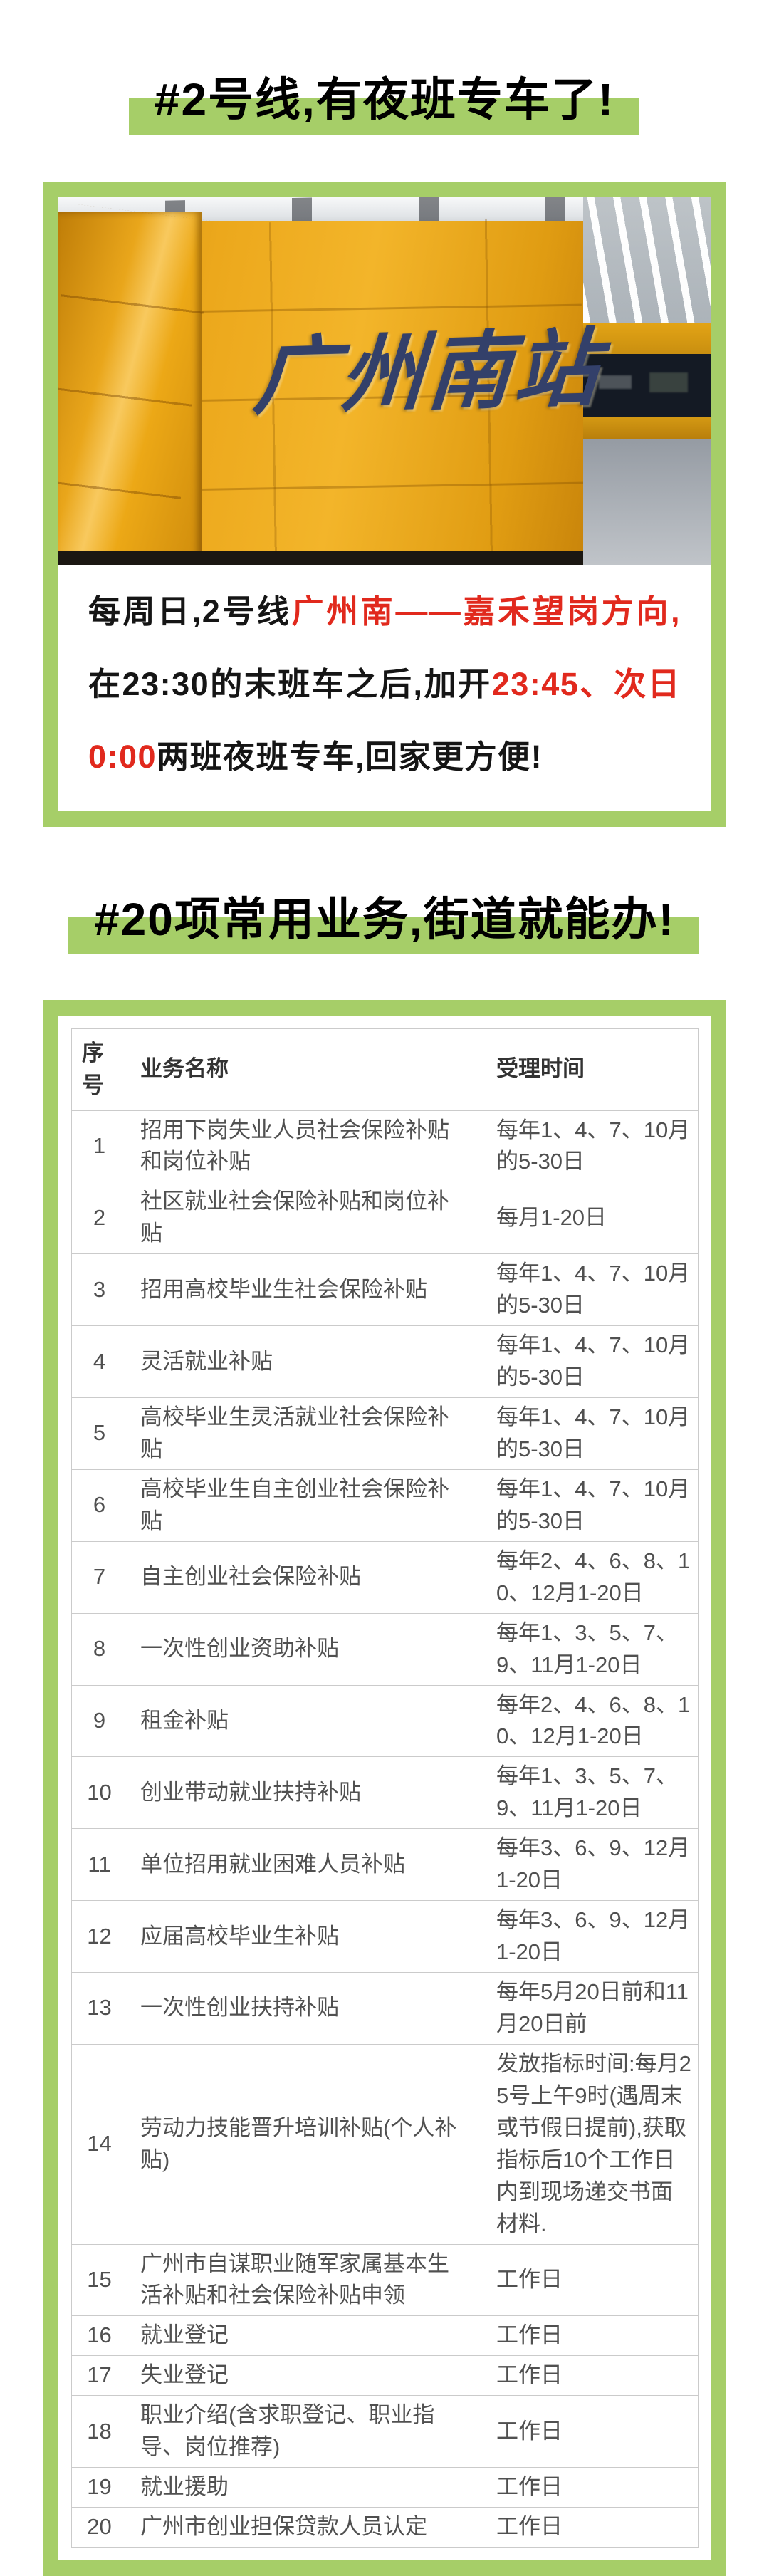  I want to click on row-number: 10, so click(99, 1793).